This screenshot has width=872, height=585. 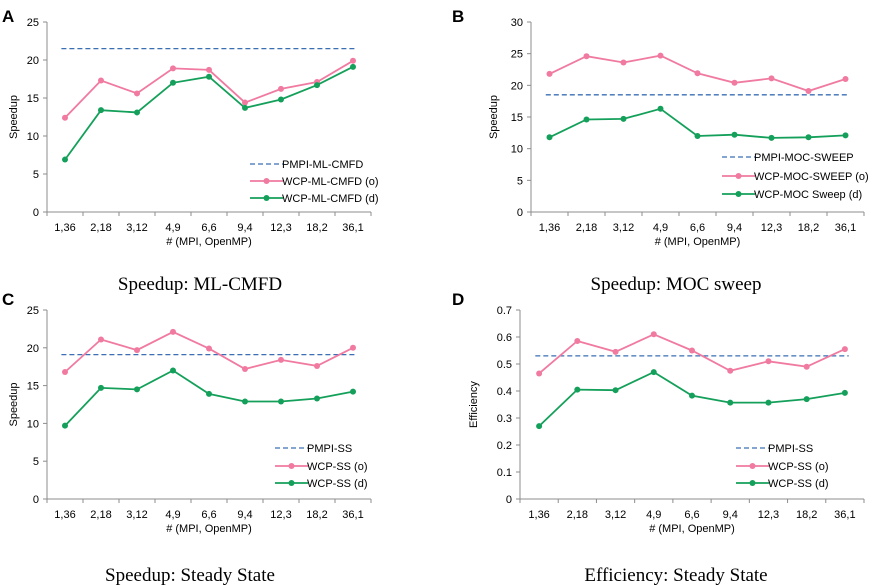 What do you see at coordinates (33, 61) in the screenshot?
I see `y-tick-label: 20` at bounding box center [33, 61].